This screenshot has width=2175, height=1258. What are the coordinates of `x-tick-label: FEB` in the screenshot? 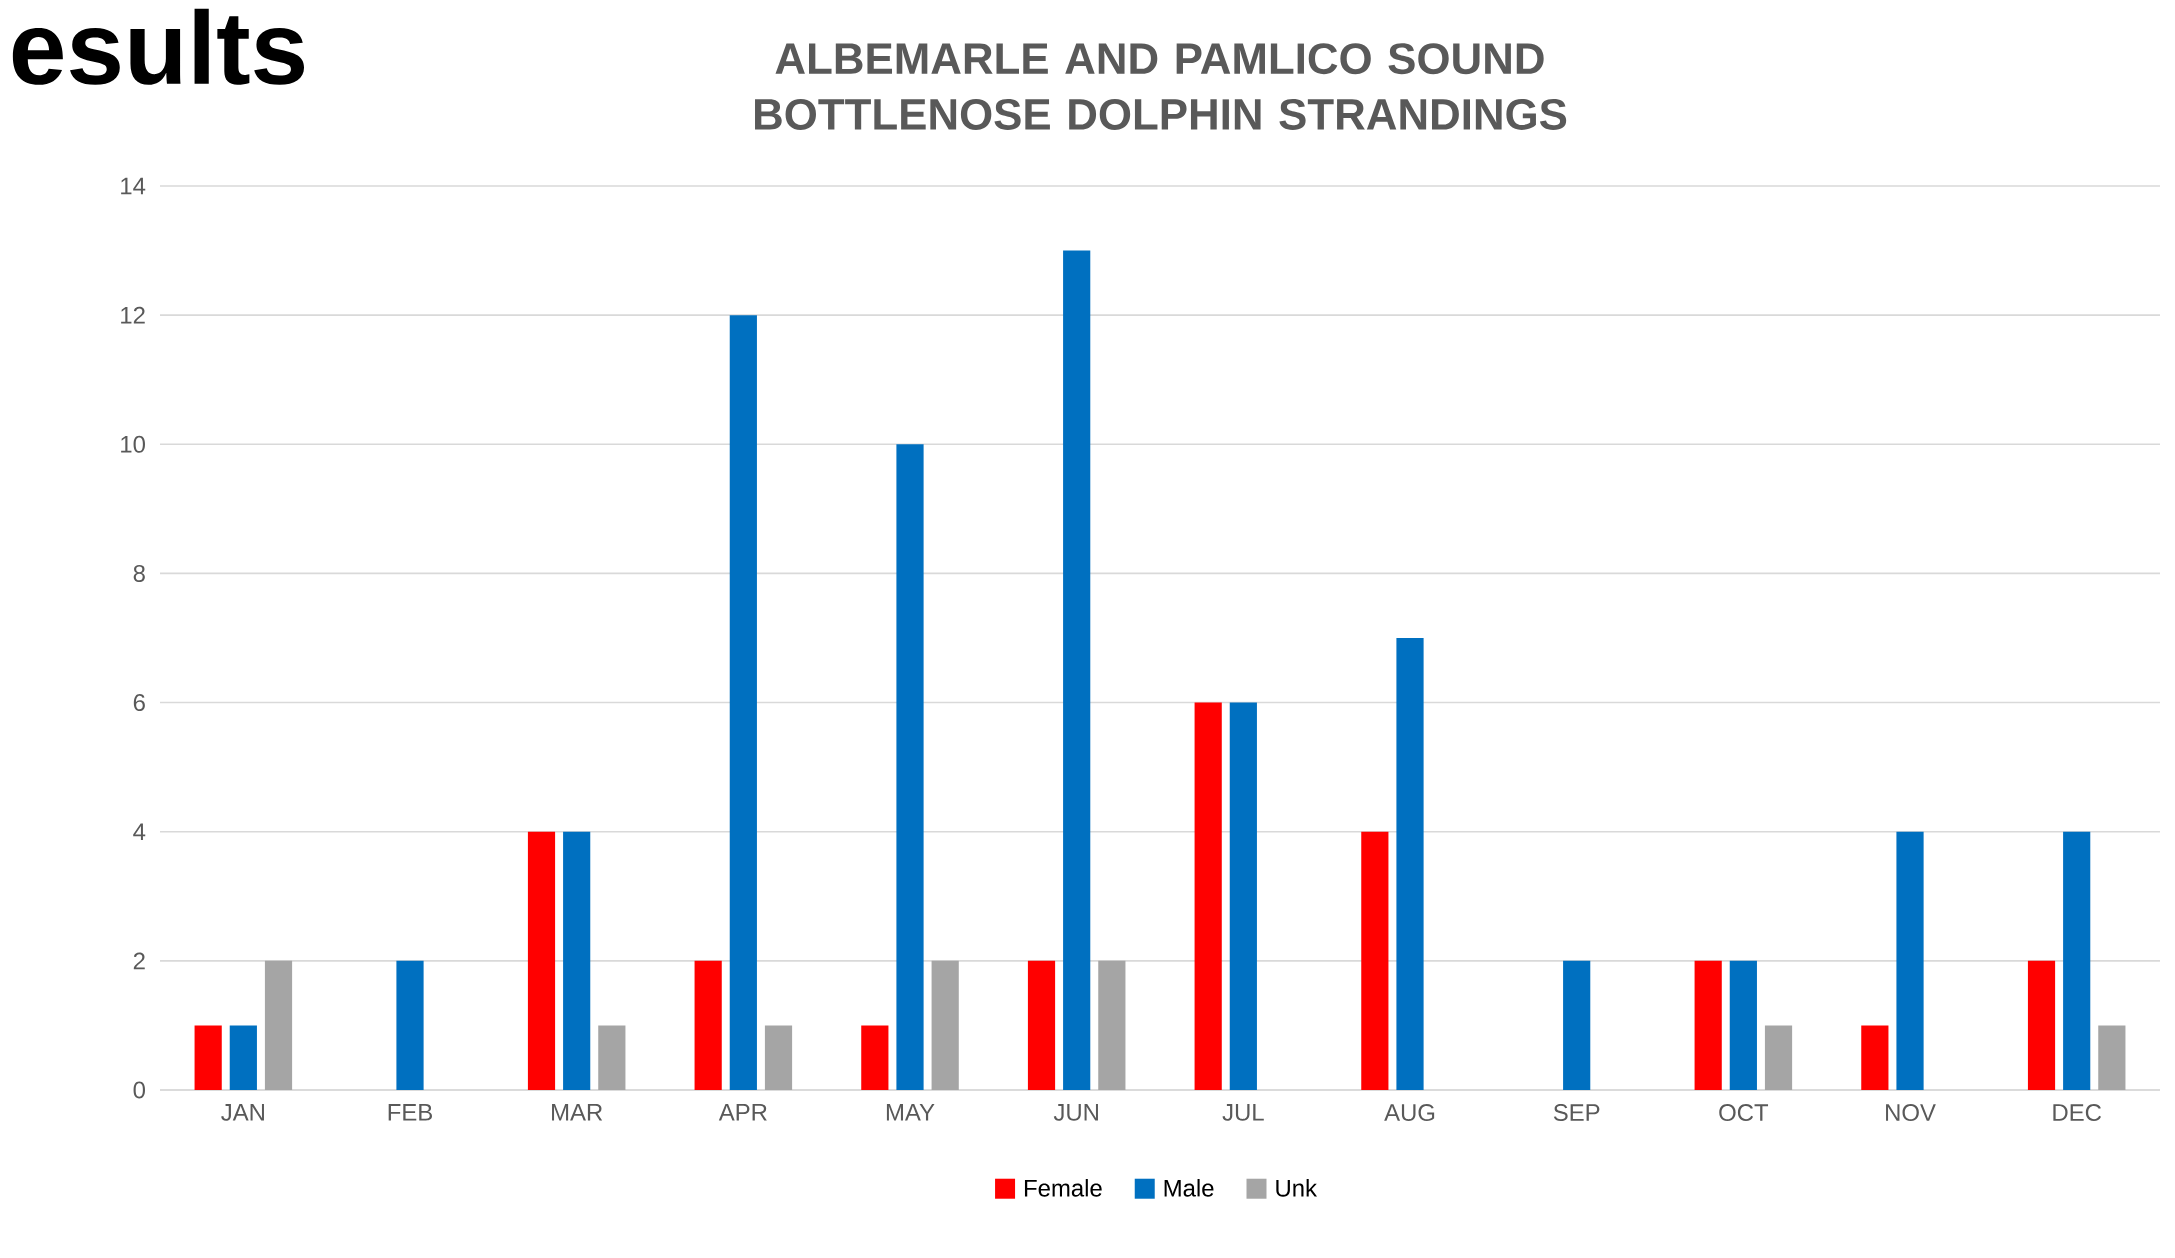 It's located at (410, 1112).